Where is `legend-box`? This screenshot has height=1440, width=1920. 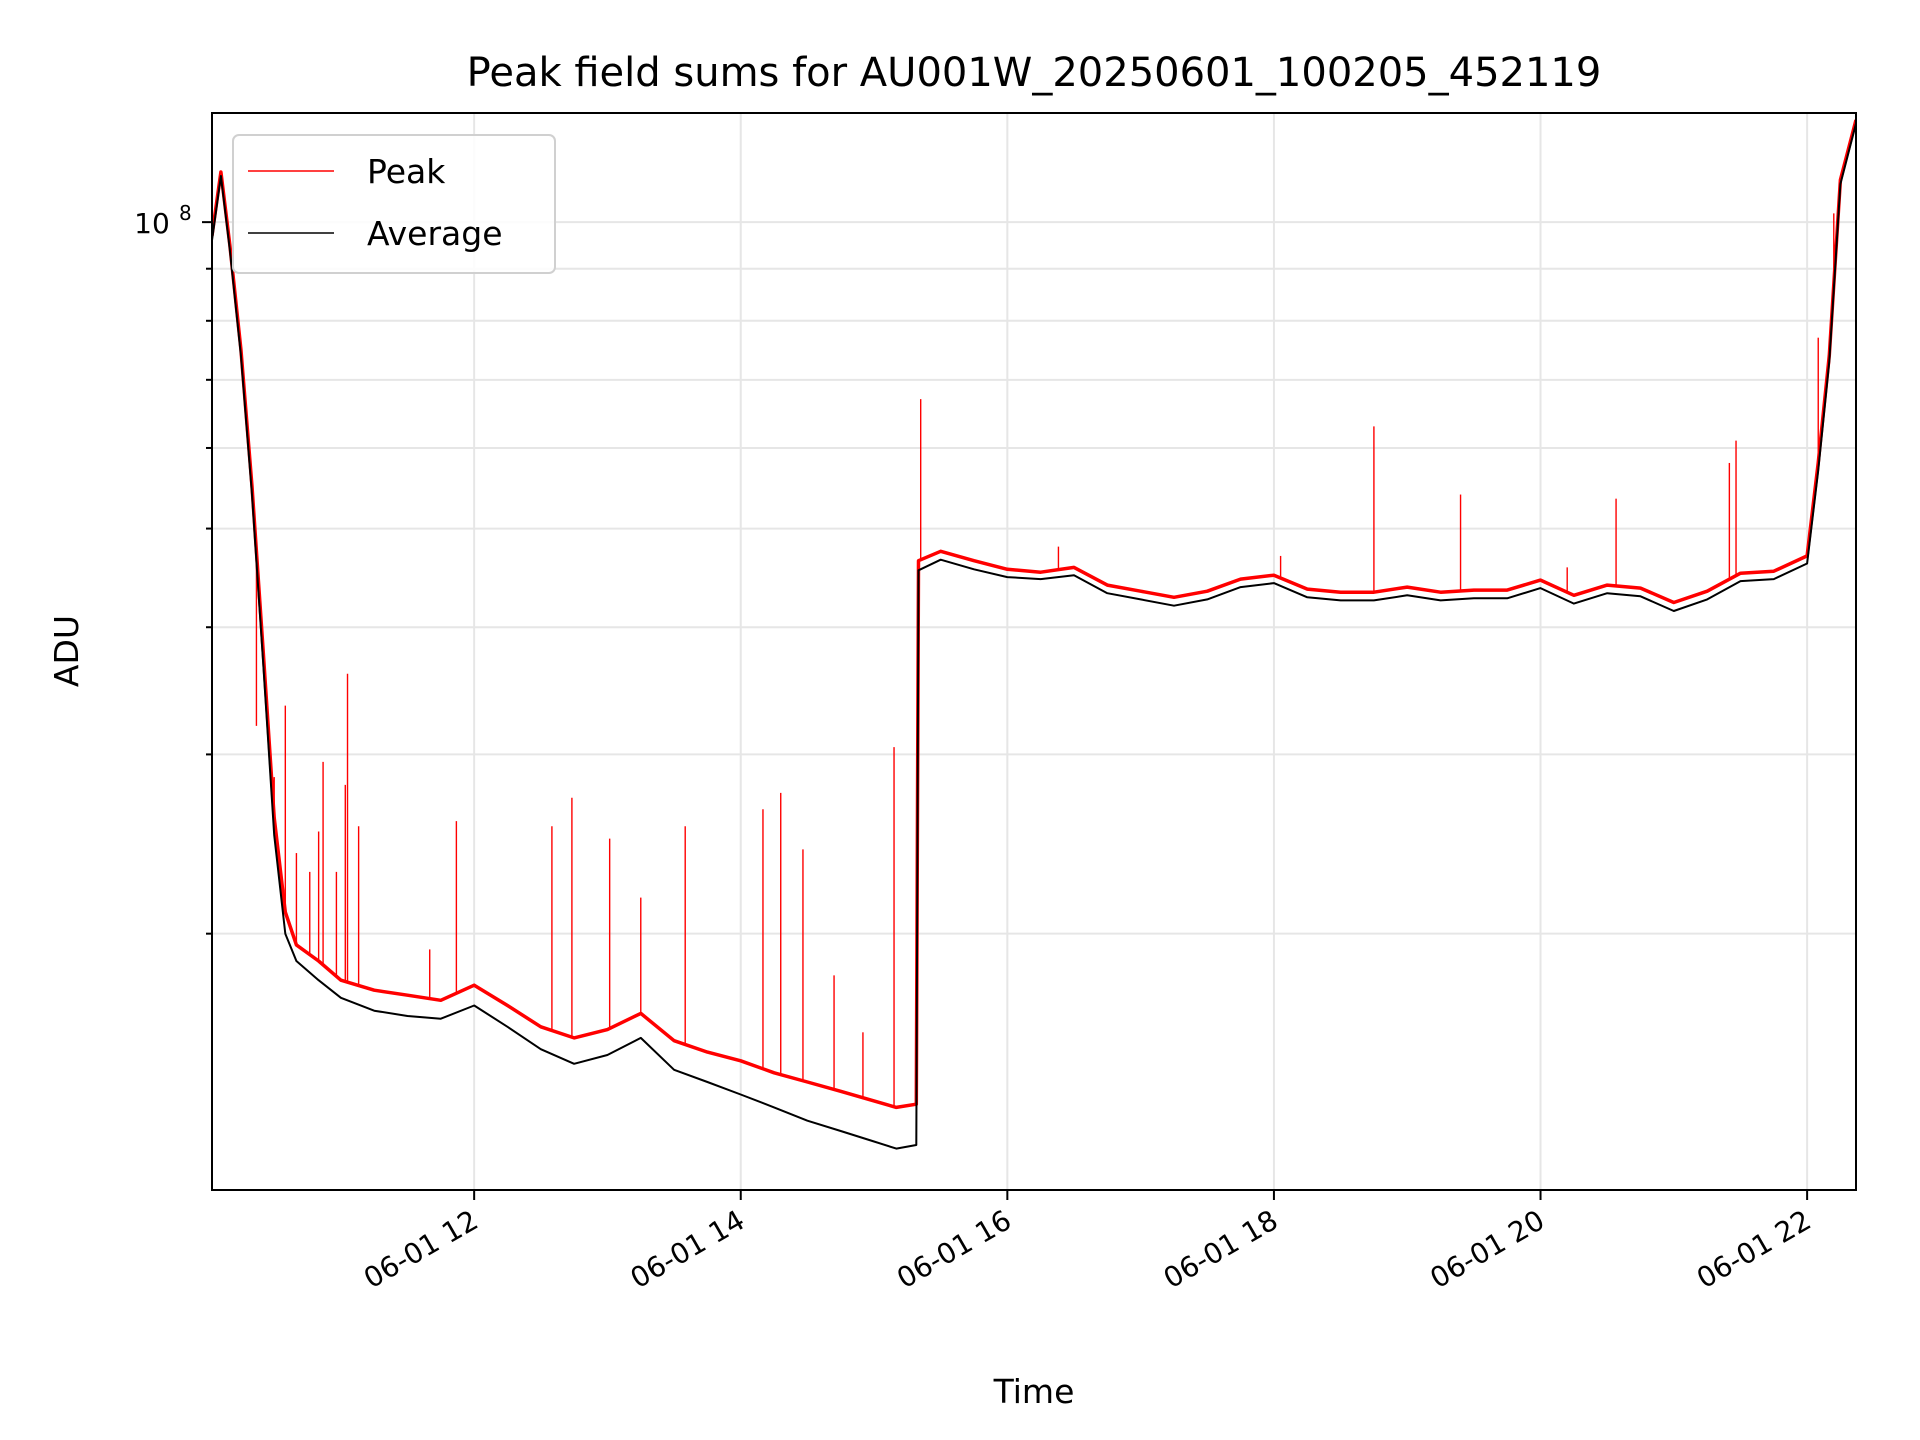 legend-box is located at coordinates (394, 204).